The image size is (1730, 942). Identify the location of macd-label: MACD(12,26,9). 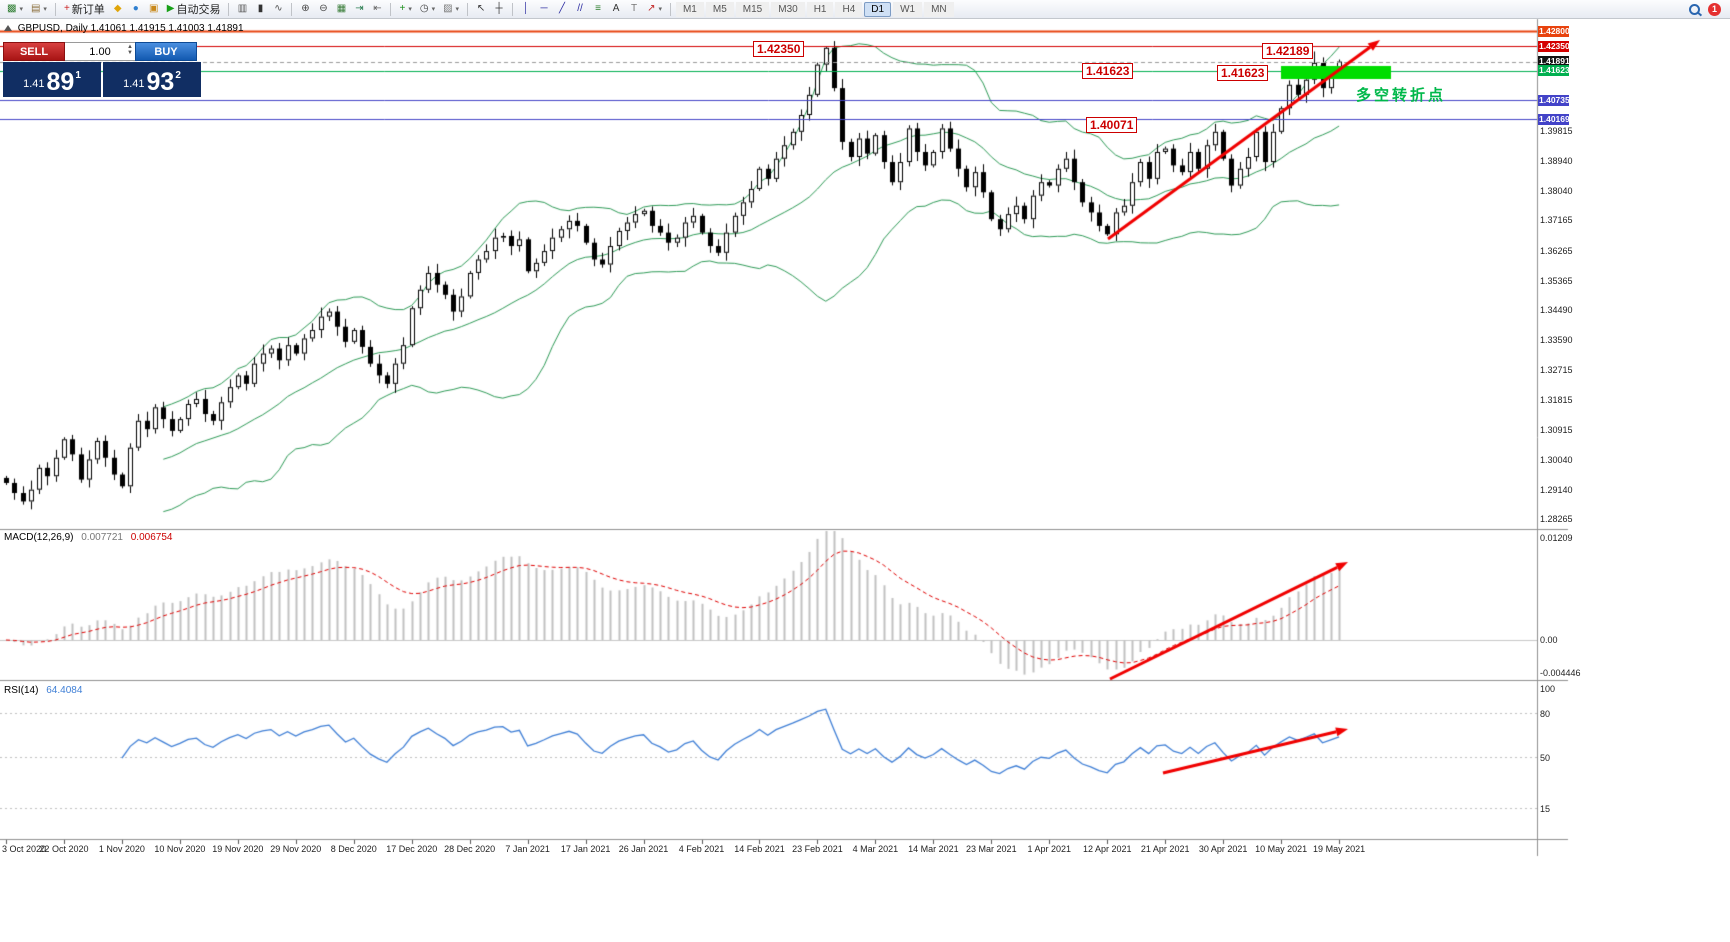
(39, 537).